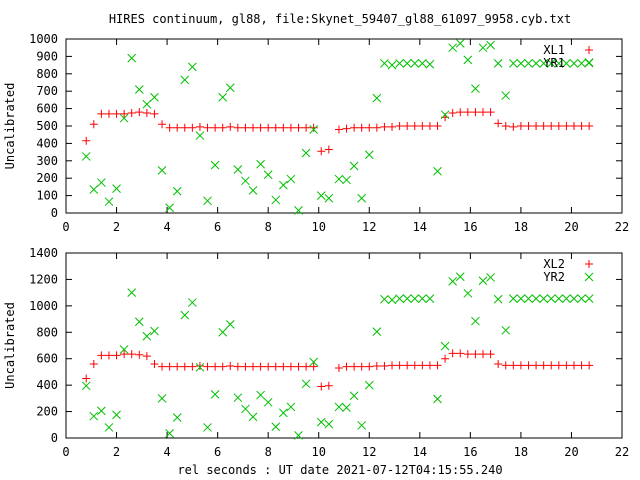 This screenshot has width=640, height=480. I want to click on y-tick-label: 300, so click(47, 161).